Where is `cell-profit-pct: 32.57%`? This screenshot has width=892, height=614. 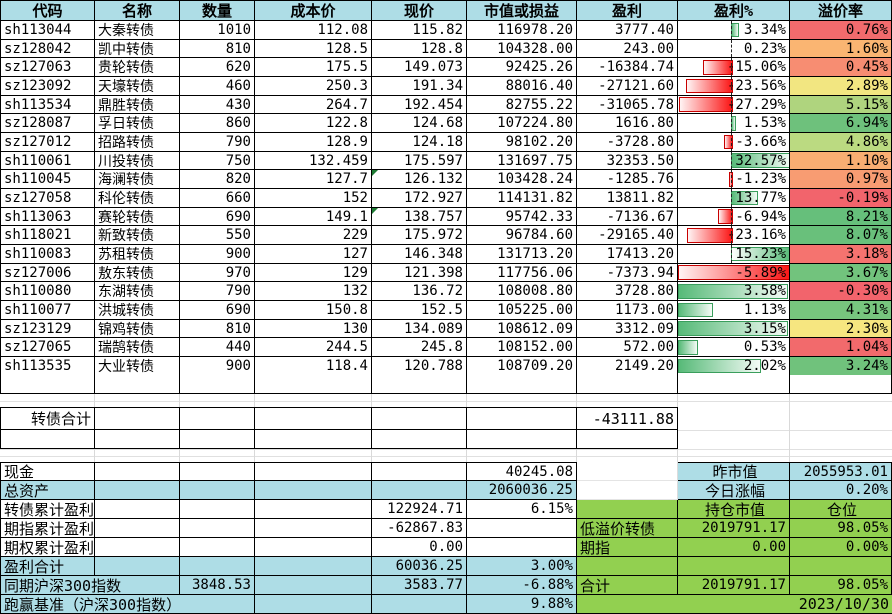 cell-profit-pct: 32.57% is located at coordinates (734, 161).